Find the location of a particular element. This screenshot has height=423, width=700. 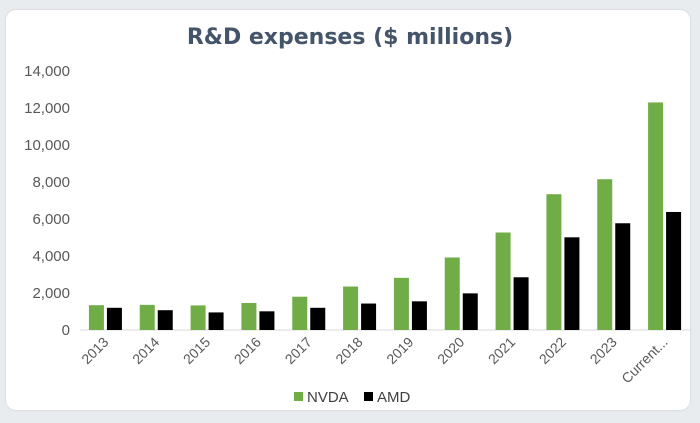

legend-label-nvda: NVDA is located at coordinates (328, 397).